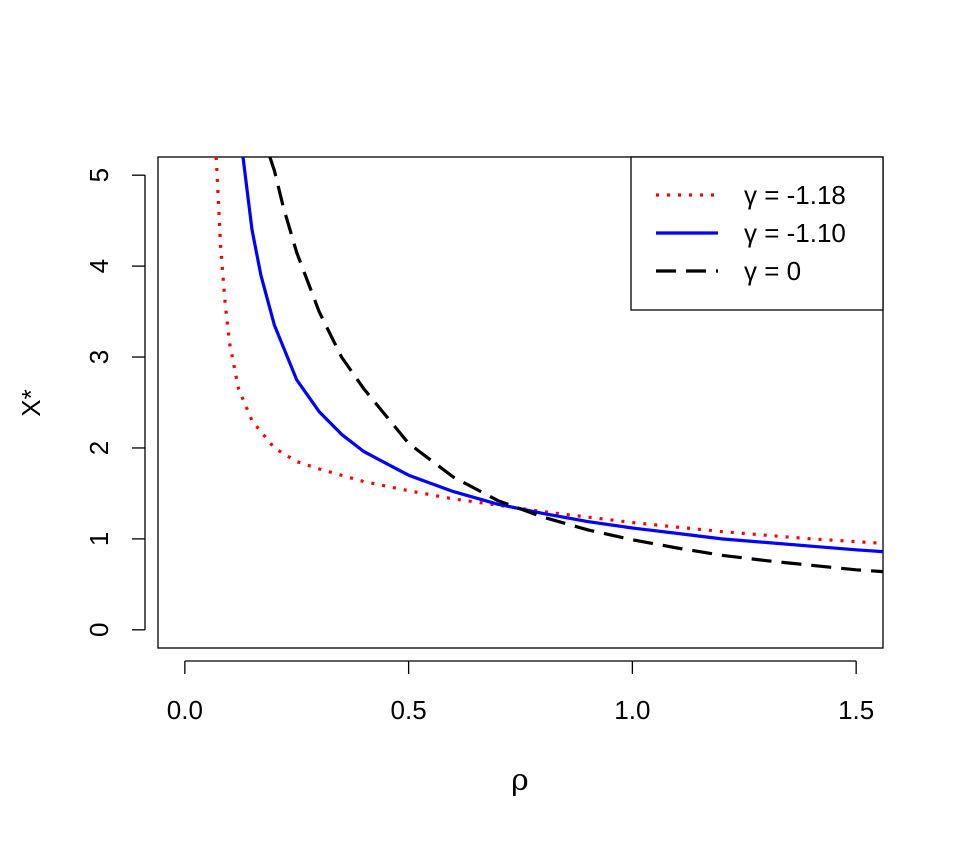 This screenshot has width=964, height=844. Describe the element at coordinates (31, 402) in the screenshot. I see `y-axis-label: X*` at that location.